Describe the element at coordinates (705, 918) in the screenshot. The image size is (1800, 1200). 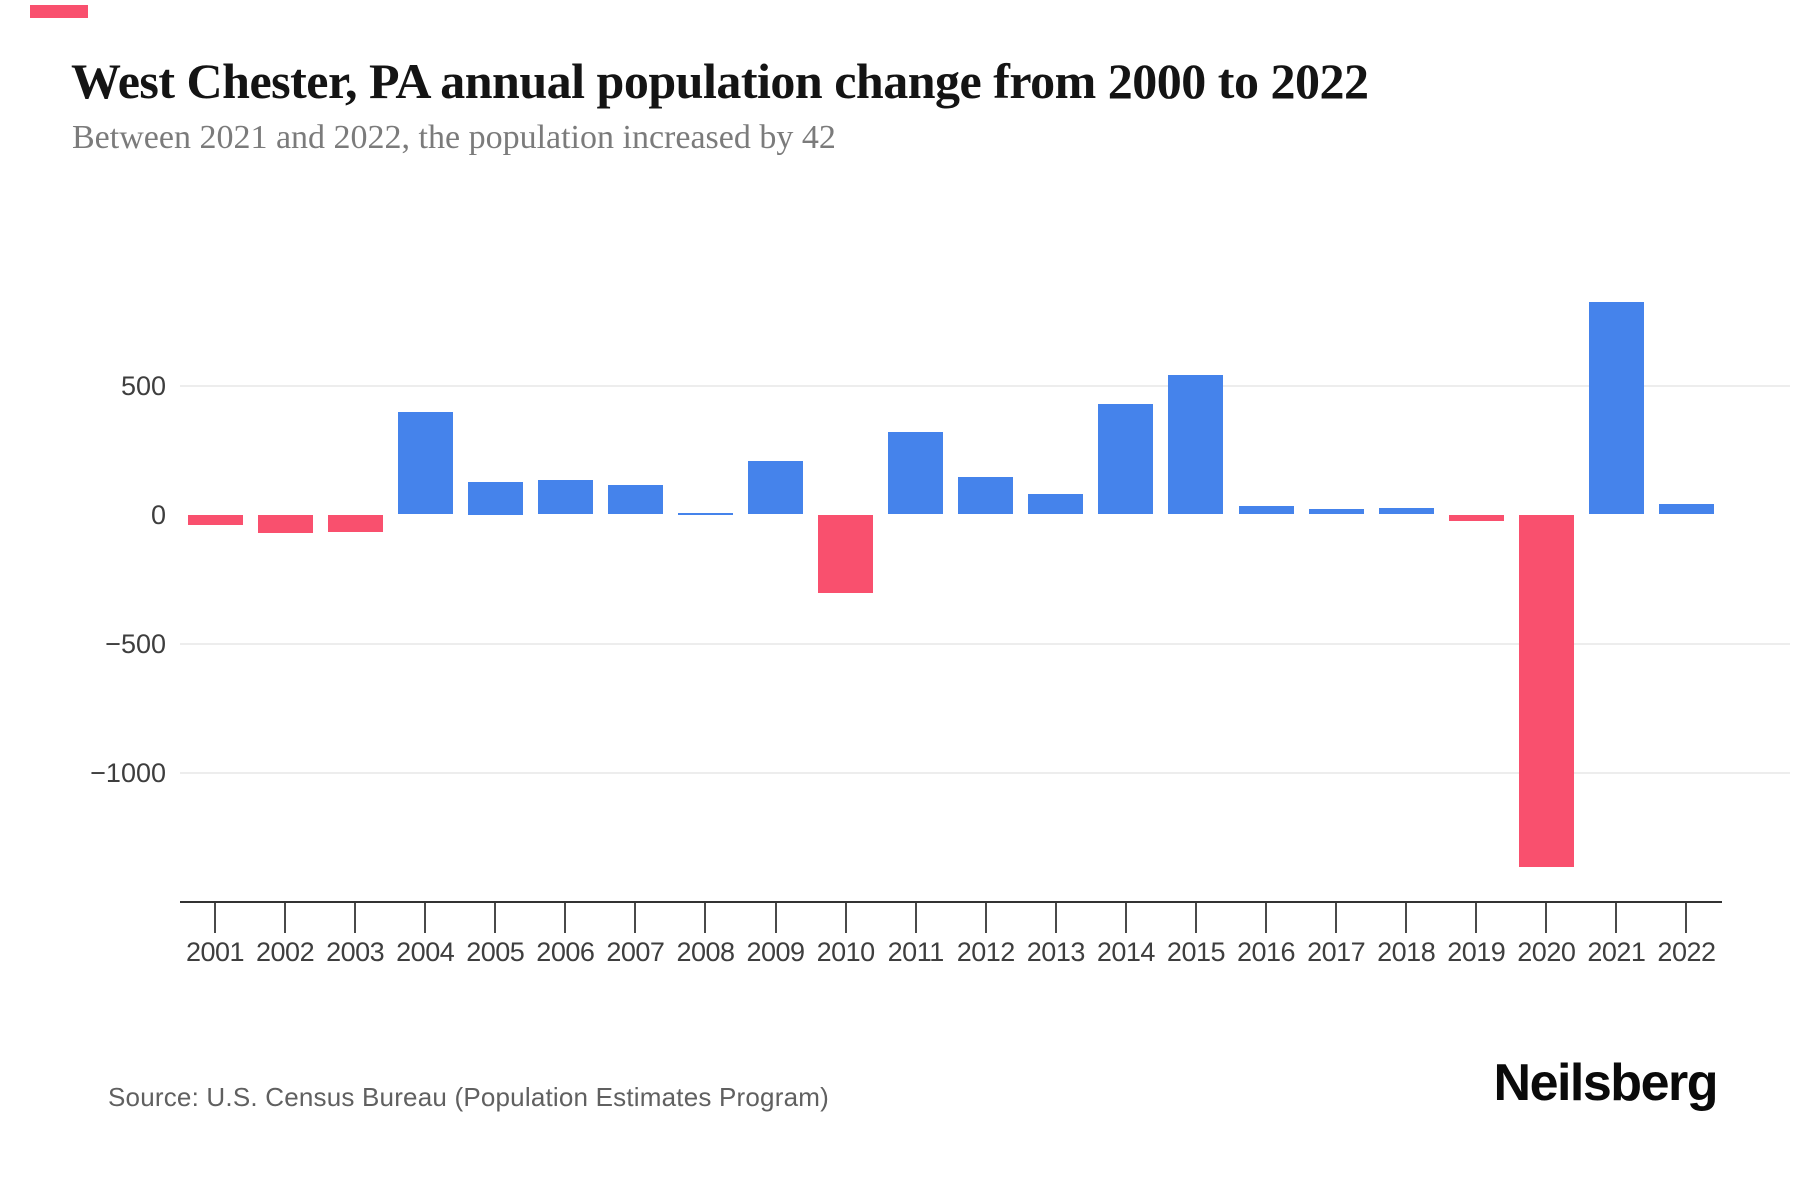
I see `x-tick-2008` at that location.